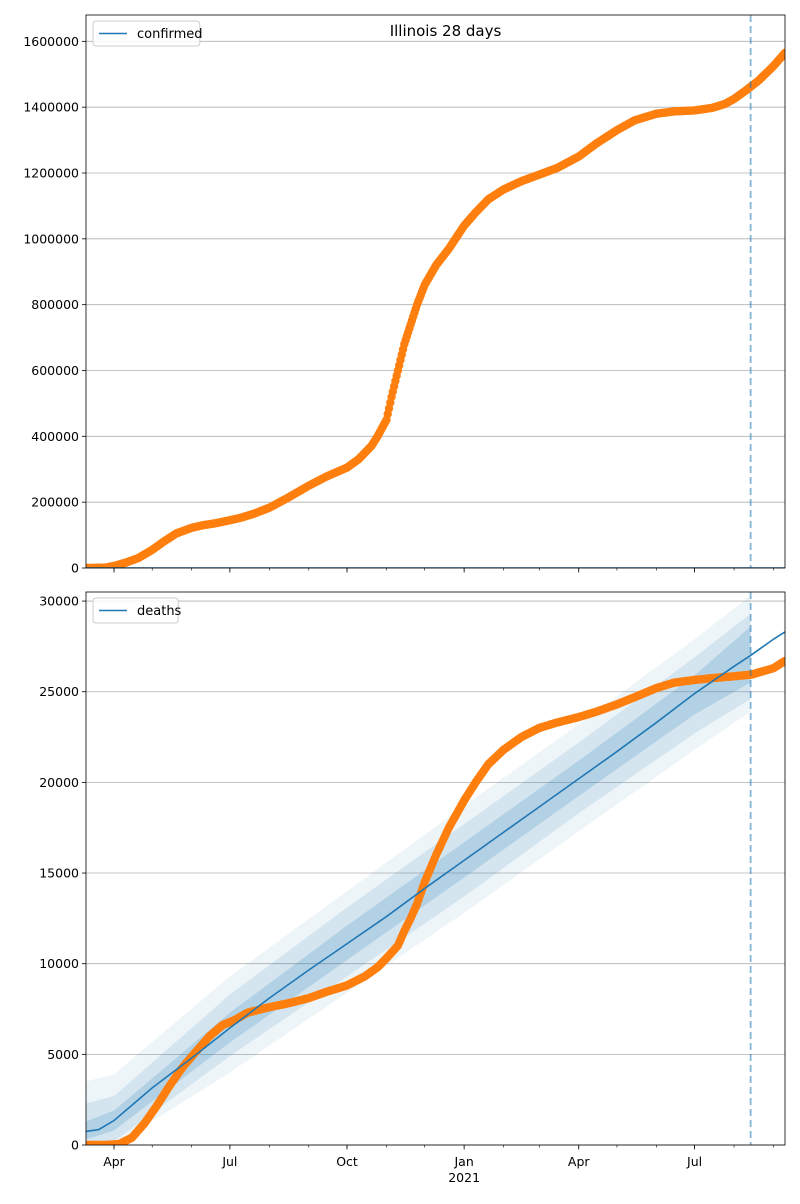 The height and width of the screenshot is (1204, 800). What do you see at coordinates (59, 873) in the screenshot?
I see `y-tick-label: 15000` at bounding box center [59, 873].